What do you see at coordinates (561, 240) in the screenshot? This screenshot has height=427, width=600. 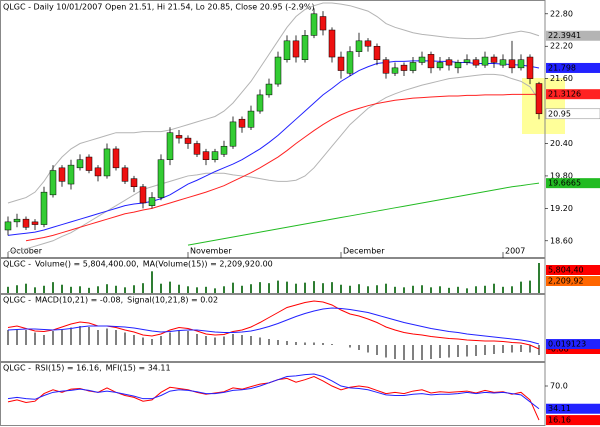 I see `y-tick-label: 18.60` at bounding box center [561, 240].